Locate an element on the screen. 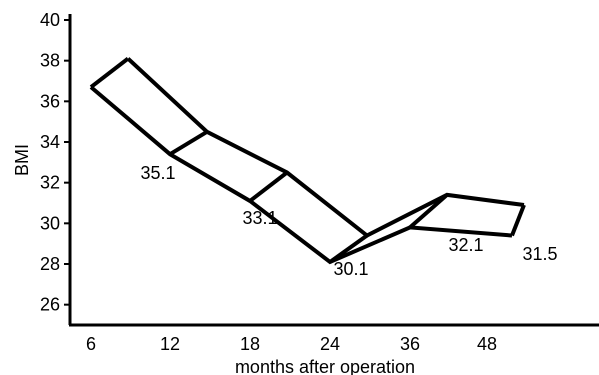  x-tick-label: 18 is located at coordinates (250, 344).